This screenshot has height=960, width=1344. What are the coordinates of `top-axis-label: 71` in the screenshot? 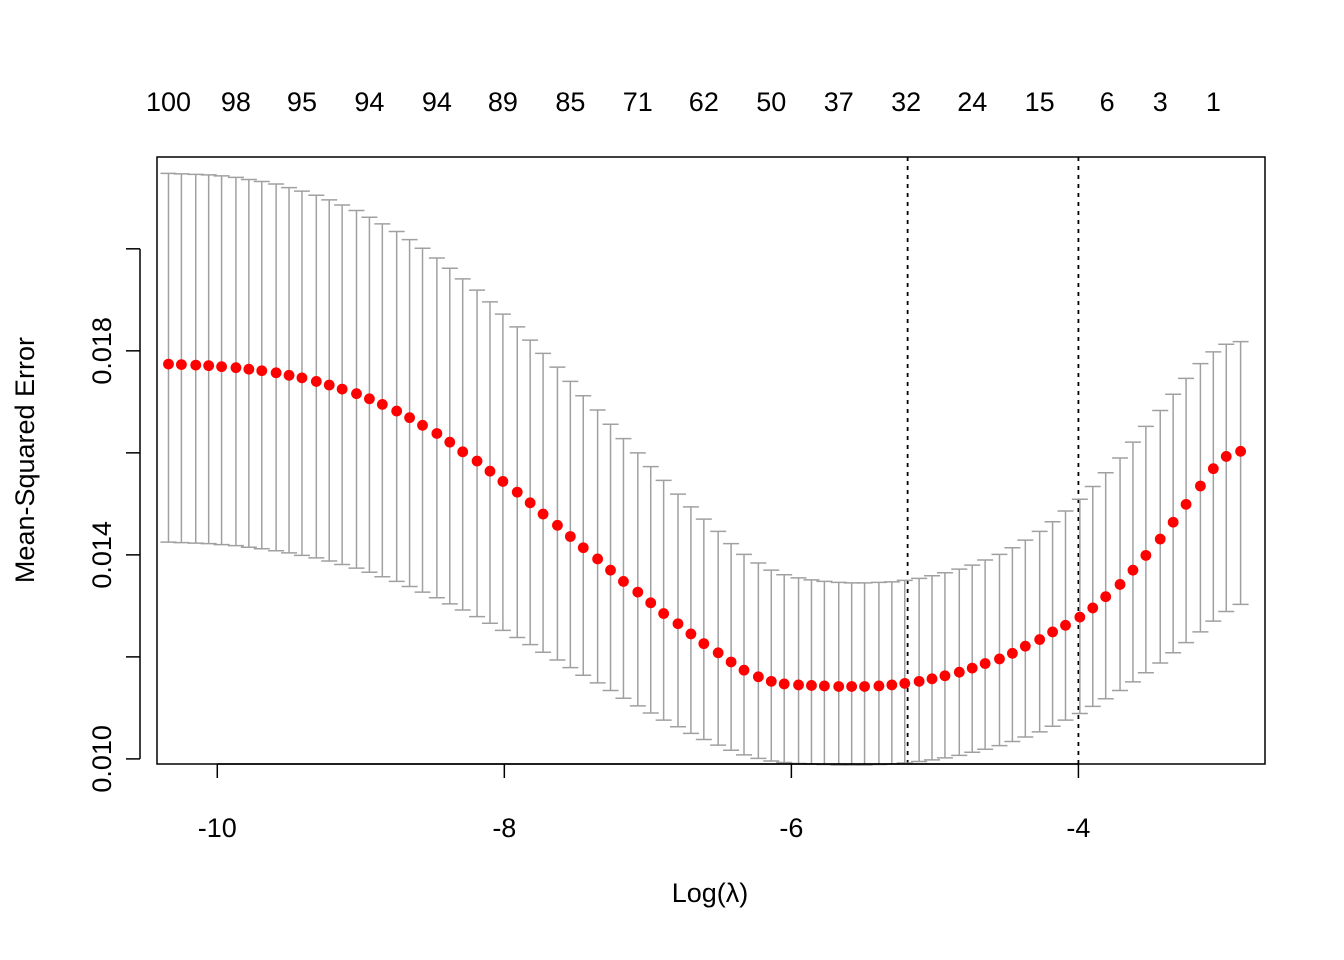 It's located at (638, 102).